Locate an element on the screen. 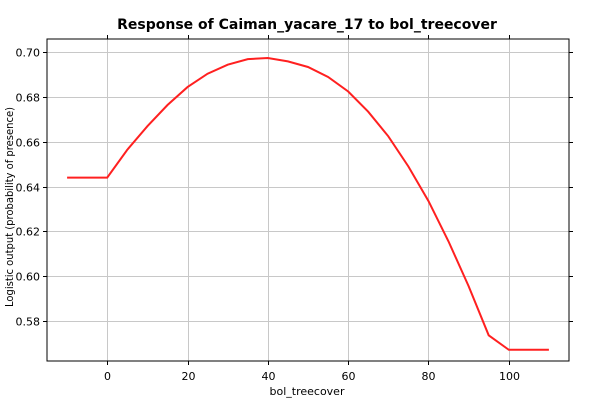  x-tick-label: 0 is located at coordinates (107, 376).